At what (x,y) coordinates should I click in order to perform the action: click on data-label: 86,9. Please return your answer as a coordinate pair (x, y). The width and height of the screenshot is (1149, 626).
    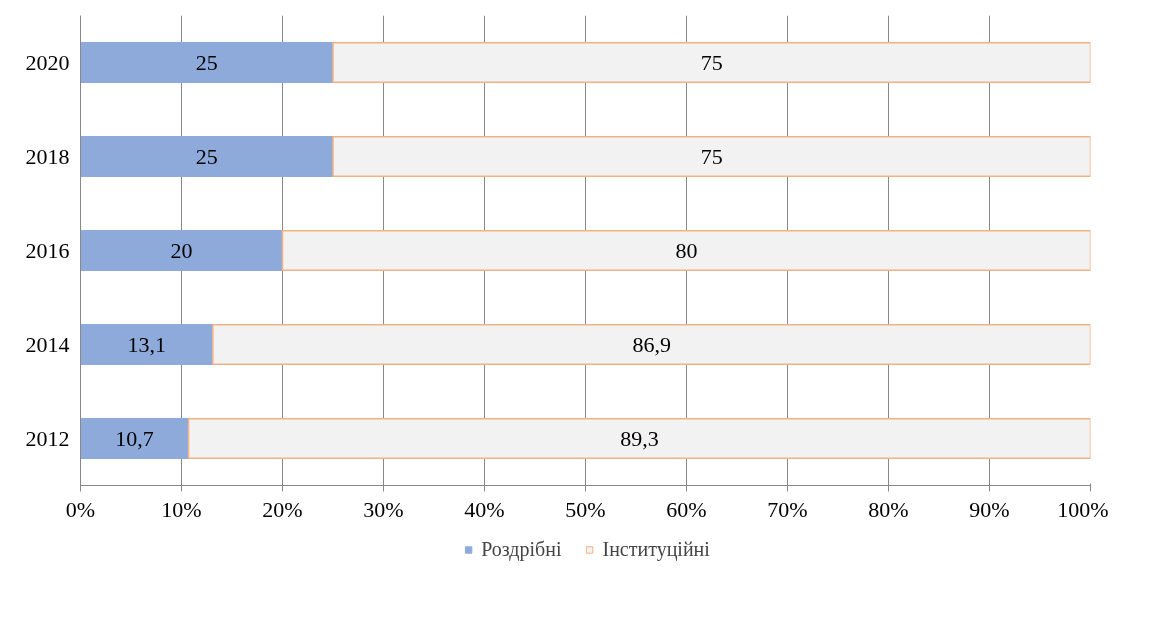
    Looking at the image, I should click on (651, 344).